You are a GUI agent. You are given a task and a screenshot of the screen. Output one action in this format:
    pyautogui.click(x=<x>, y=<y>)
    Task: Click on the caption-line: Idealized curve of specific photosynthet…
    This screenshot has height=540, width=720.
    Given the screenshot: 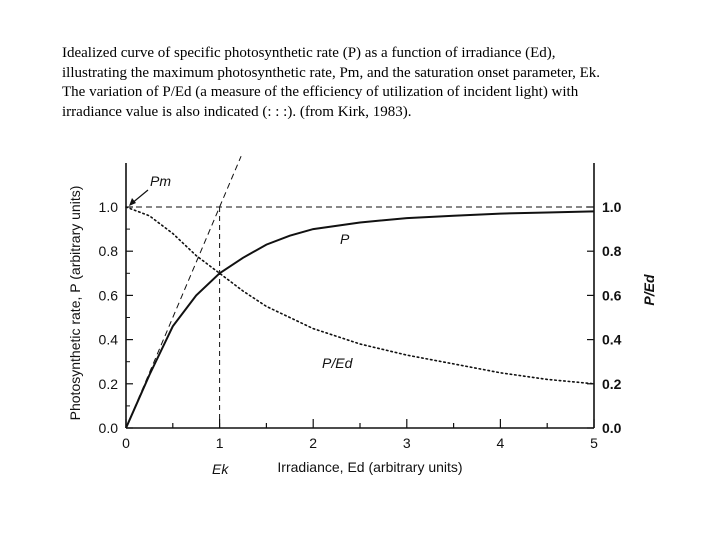 What is the action you would take?
    pyautogui.click(x=309, y=53)
    